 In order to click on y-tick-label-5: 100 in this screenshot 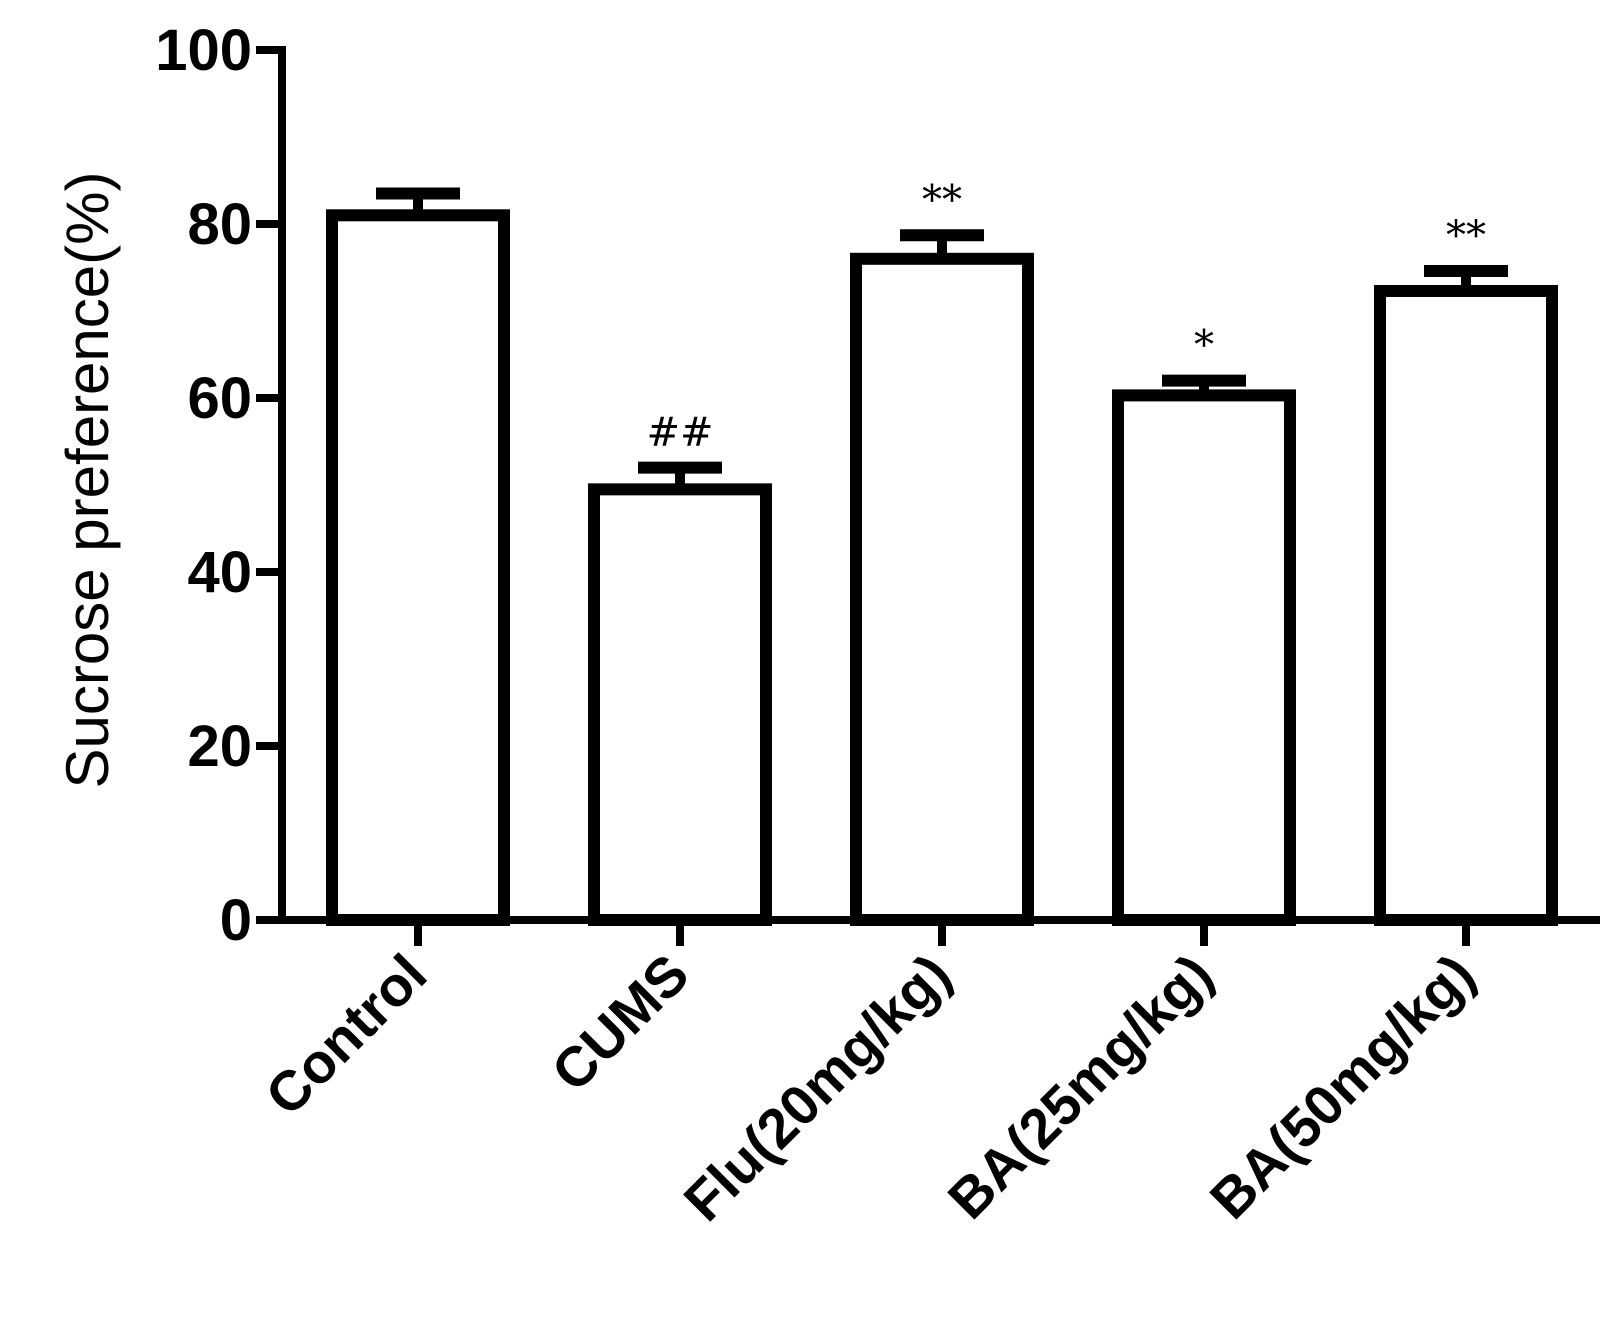, I will do `click(203, 50)`.